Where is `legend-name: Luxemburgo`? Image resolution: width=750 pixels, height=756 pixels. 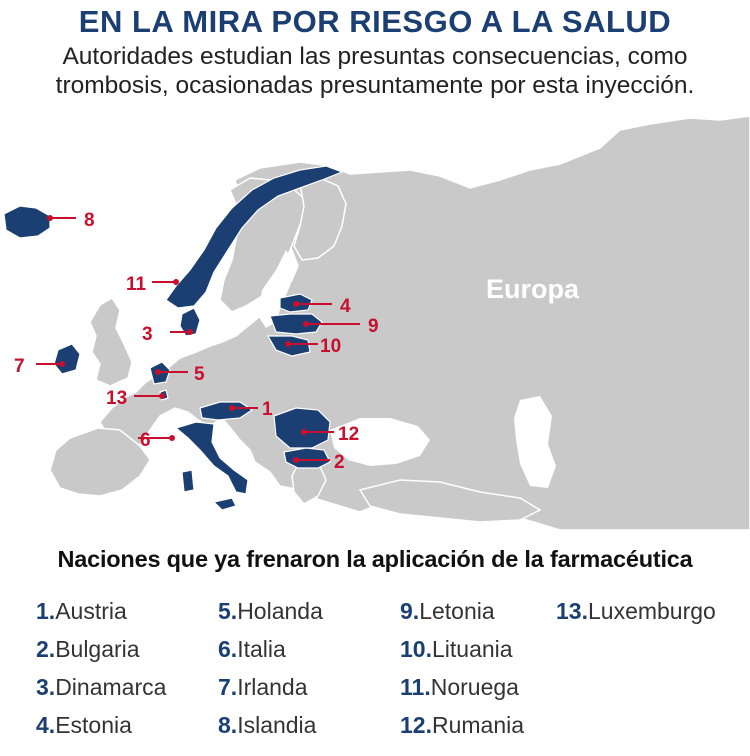 legend-name: Luxemburgo is located at coordinates (651, 611).